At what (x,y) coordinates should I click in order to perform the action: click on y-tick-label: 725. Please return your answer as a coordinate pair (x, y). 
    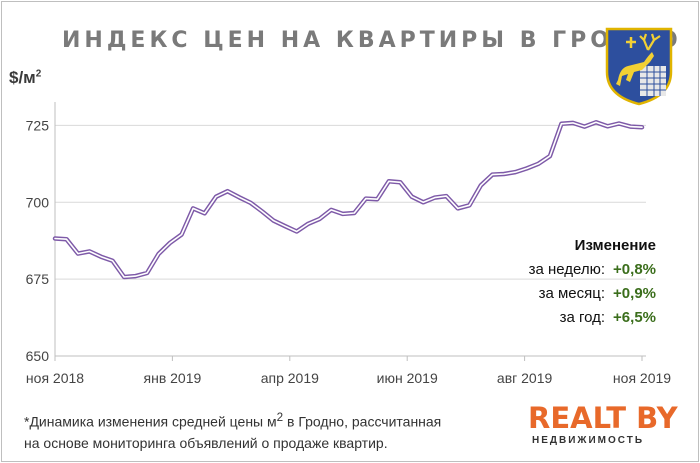
    Looking at the image, I should click on (38, 125).